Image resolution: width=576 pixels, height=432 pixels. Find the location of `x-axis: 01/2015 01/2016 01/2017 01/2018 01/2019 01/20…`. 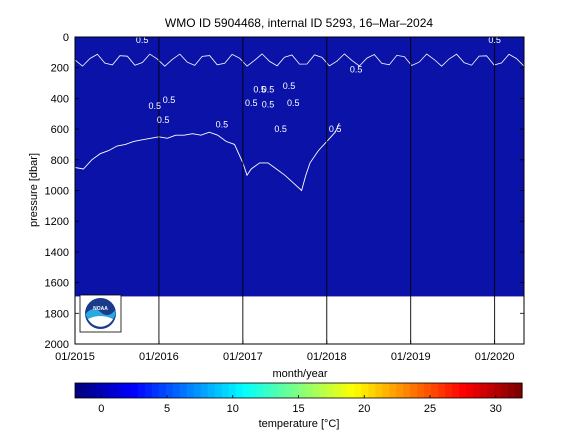

x-axis: 01/2015 01/2016 01/2017 01/2018 01/2019 01/20… is located at coordinates (285, 351).